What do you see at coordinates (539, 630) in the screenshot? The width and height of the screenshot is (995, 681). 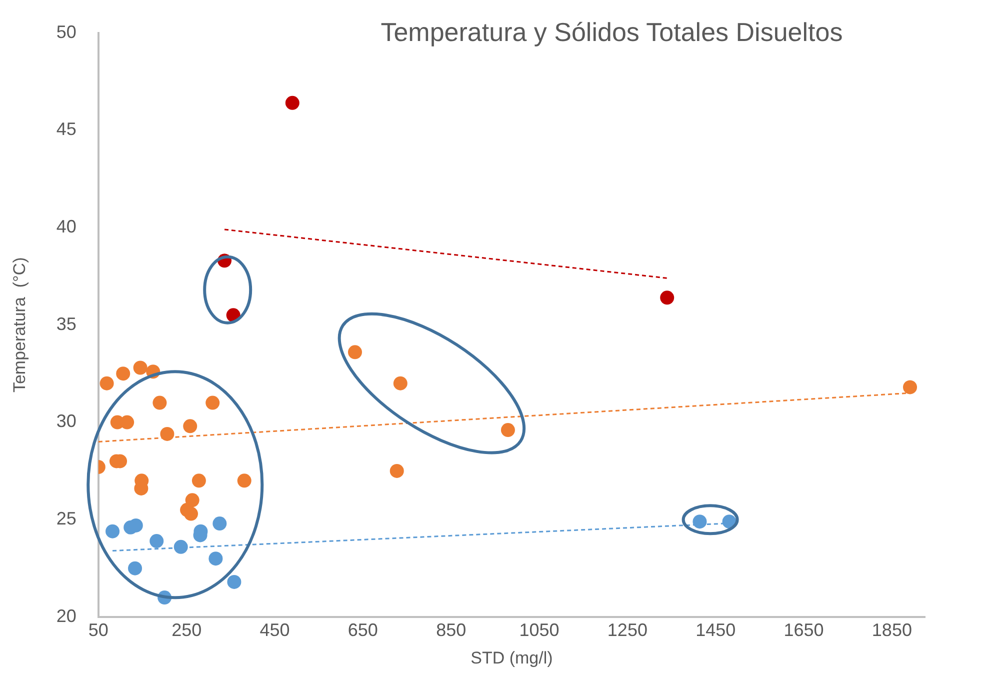 I see `x-tick-label: 1050` at bounding box center [539, 630].